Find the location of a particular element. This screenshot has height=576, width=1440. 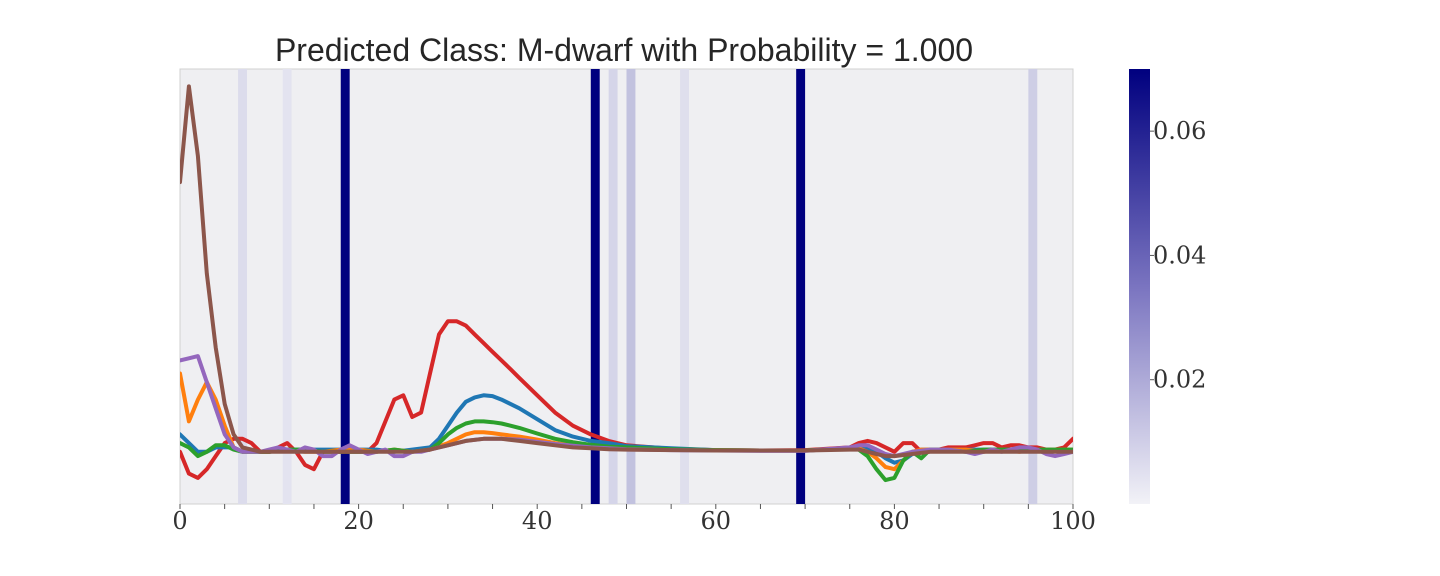

colorbar-tick-label: 0.04 is located at coordinates (1179, 255).